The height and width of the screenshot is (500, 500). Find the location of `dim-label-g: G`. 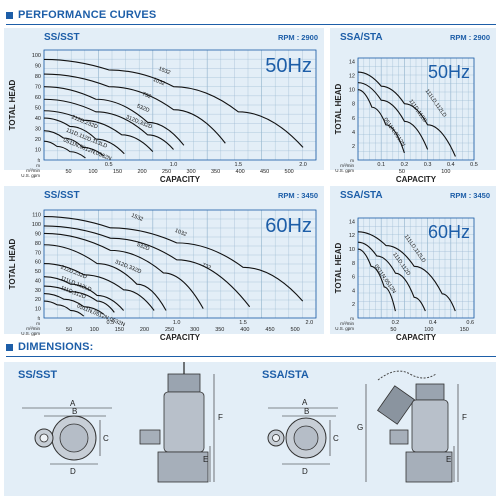

dim-label-g: G is located at coordinates (360, 427).